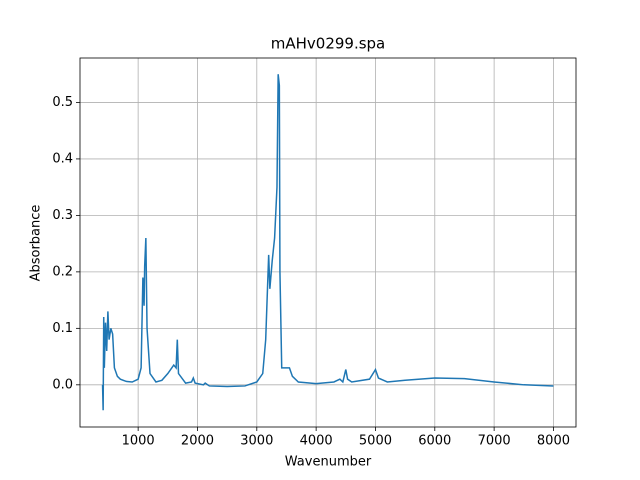 The image size is (640, 480). I want to click on x-tick-label: 8000, so click(553, 441).